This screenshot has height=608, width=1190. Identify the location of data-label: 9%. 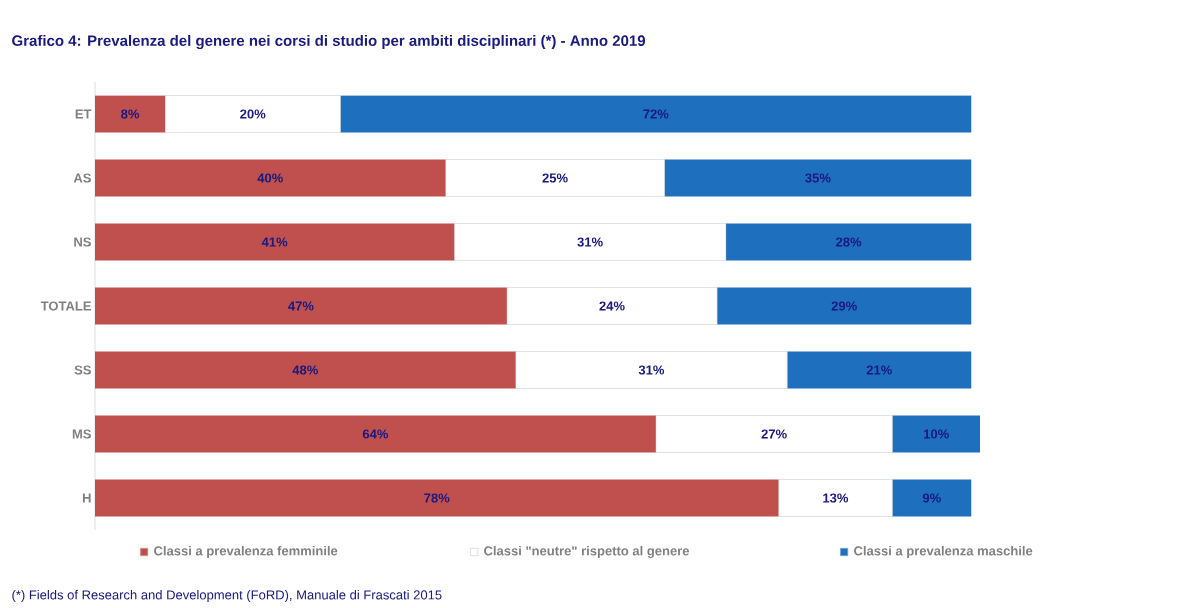
(931, 498).